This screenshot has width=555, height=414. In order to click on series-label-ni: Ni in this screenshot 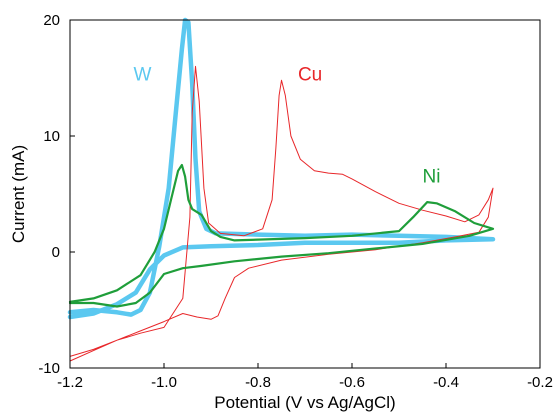, I will do `click(432, 176)`.